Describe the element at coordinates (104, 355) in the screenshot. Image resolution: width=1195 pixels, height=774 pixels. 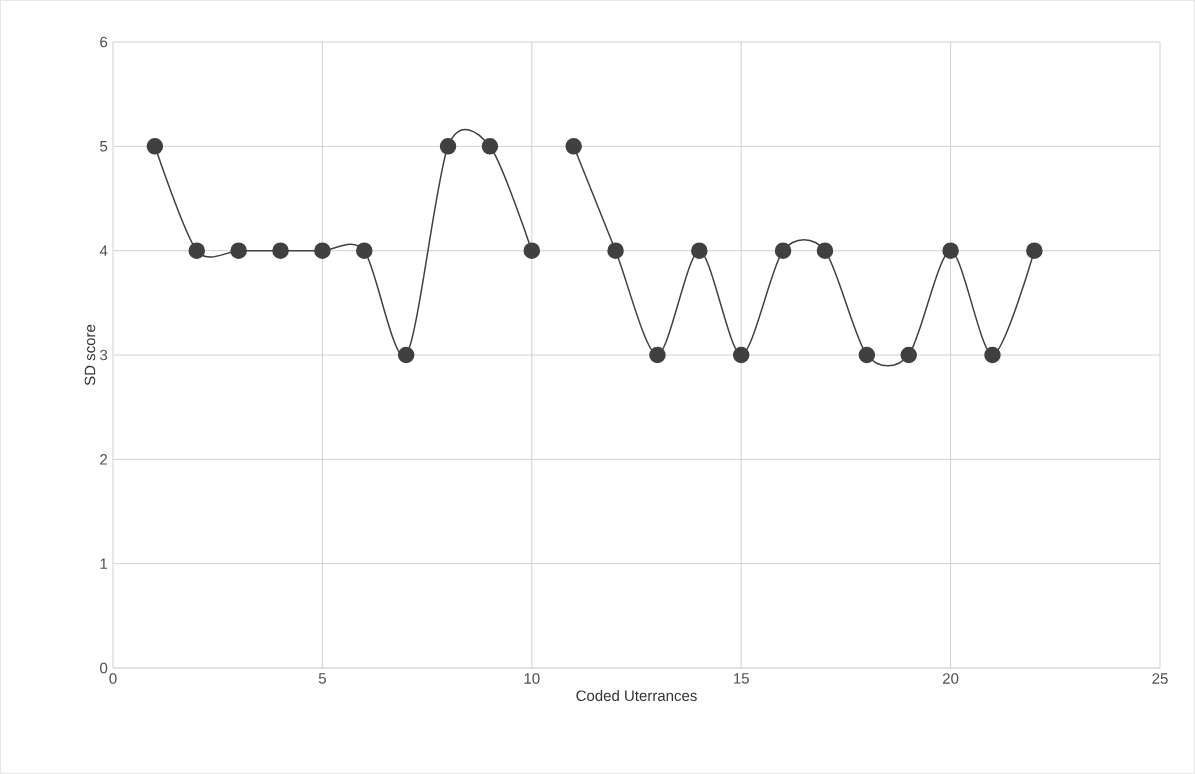
I see `y-tick-label: 3` at that location.